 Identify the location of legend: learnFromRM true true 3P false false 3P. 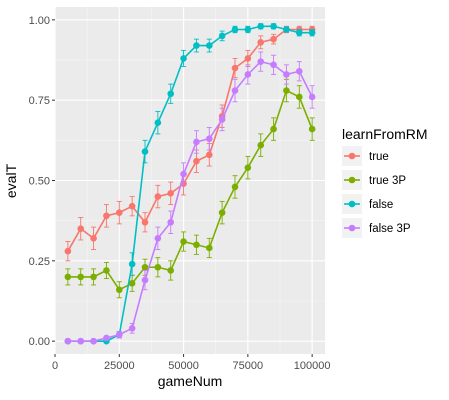
(385, 182).